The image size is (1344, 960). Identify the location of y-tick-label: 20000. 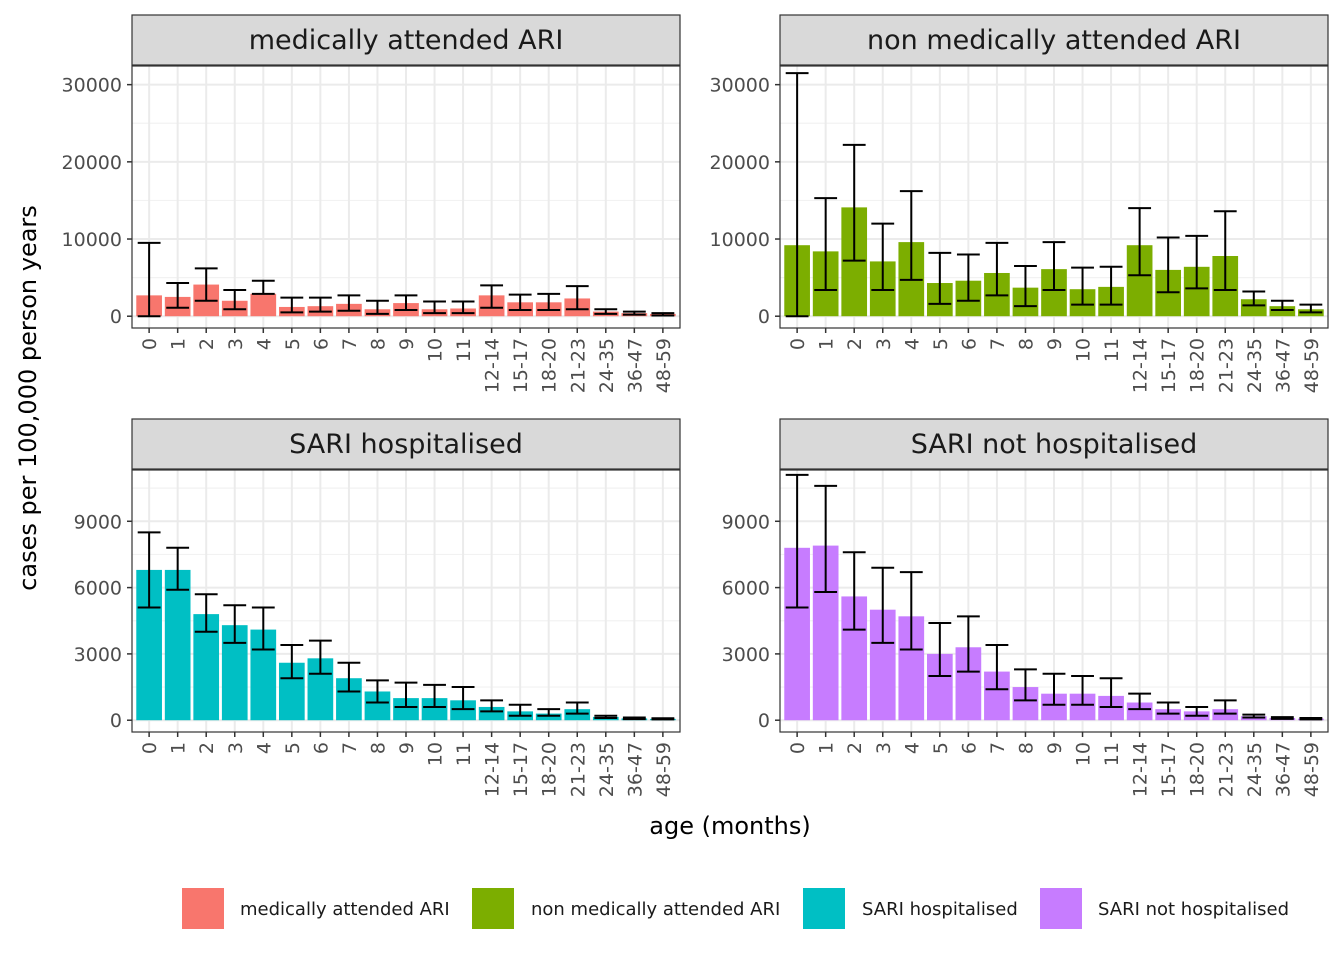
(740, 163).